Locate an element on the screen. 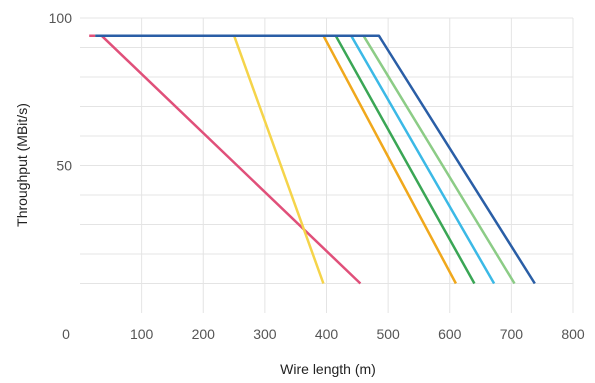 The width and height of the screenshot is (595, 383). y-tick-label: 100 is located at coordinates (61, 18).